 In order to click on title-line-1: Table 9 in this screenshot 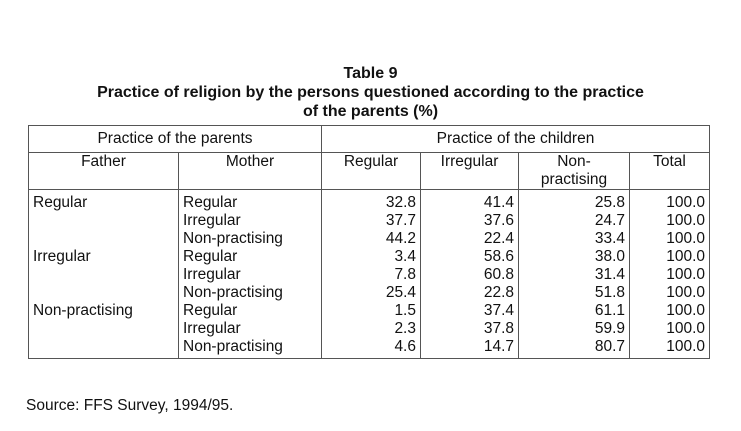, I will do `click(370, 73)`.